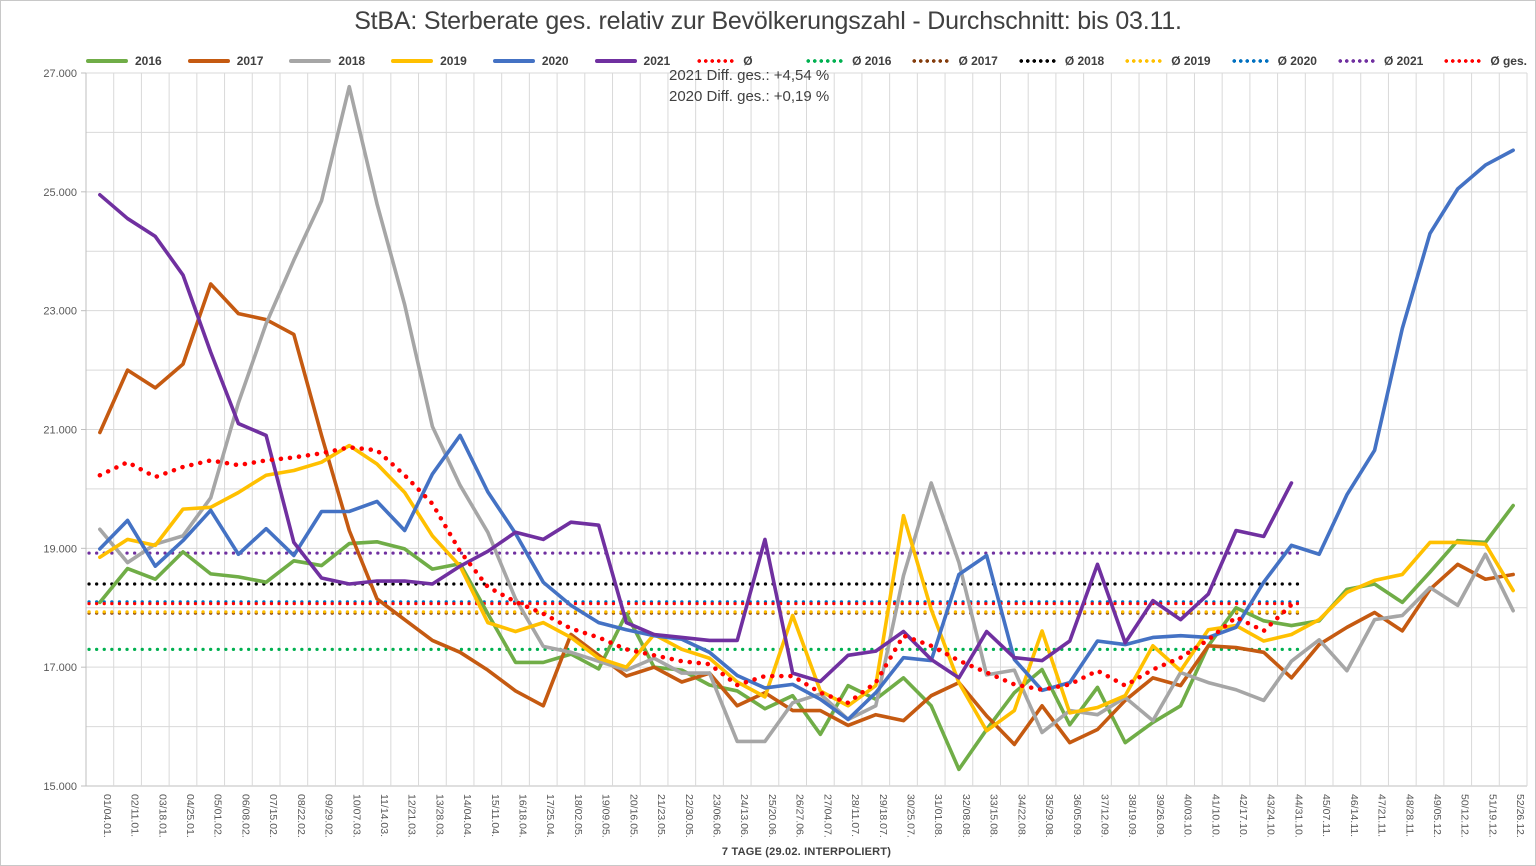 This screenshot has width=1536, height=866. I want to click on x-tick-label: 27/04.07., so click(827, 816).